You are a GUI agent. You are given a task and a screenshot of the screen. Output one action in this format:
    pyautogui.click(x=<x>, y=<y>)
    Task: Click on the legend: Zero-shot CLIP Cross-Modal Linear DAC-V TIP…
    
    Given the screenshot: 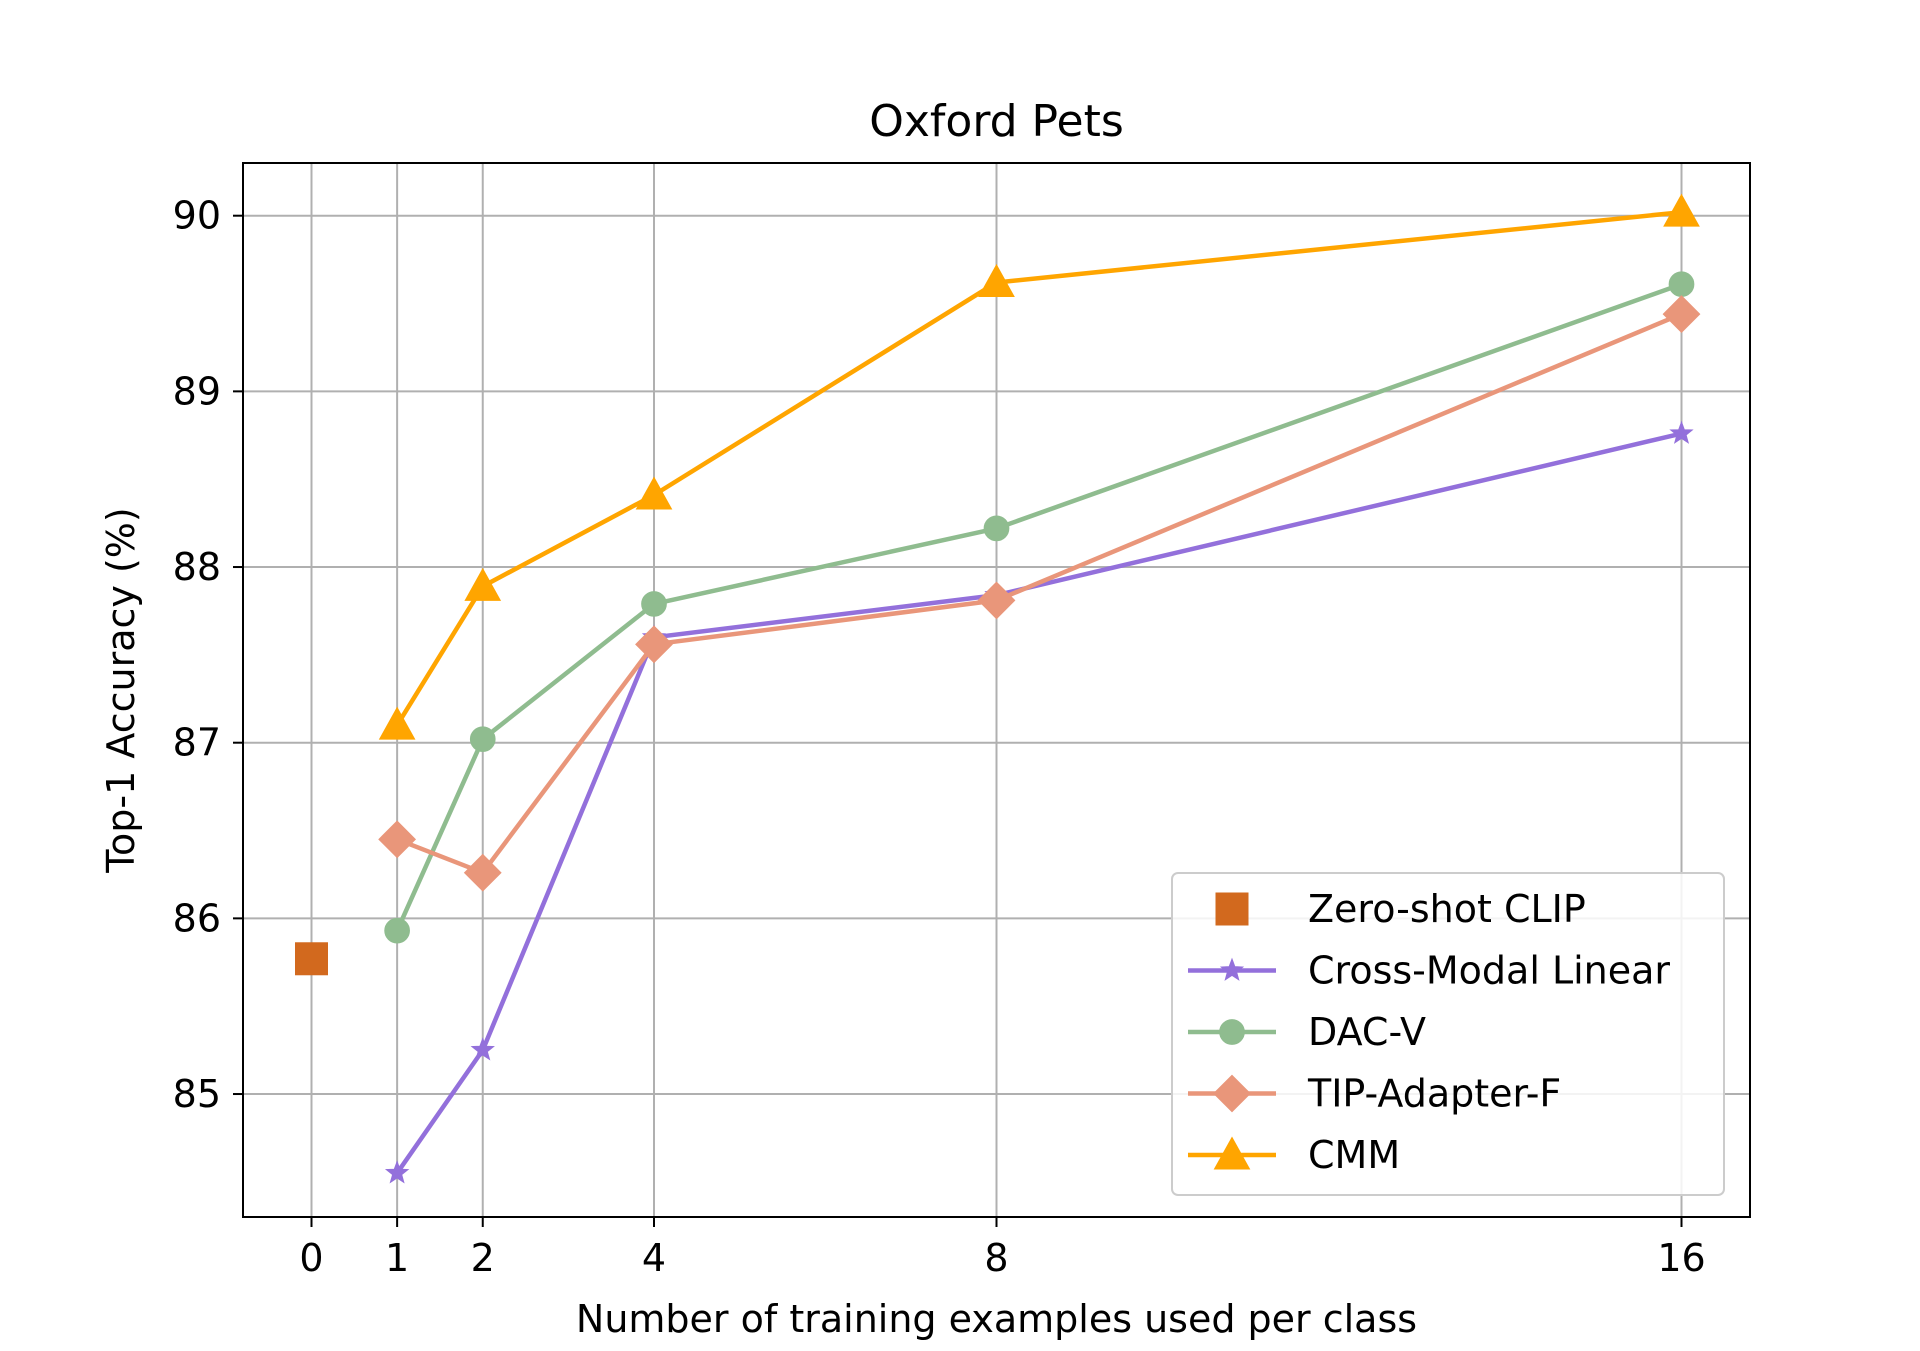 What is the action you would take?
    pyautogui.click(x=1448, y=1034)
    